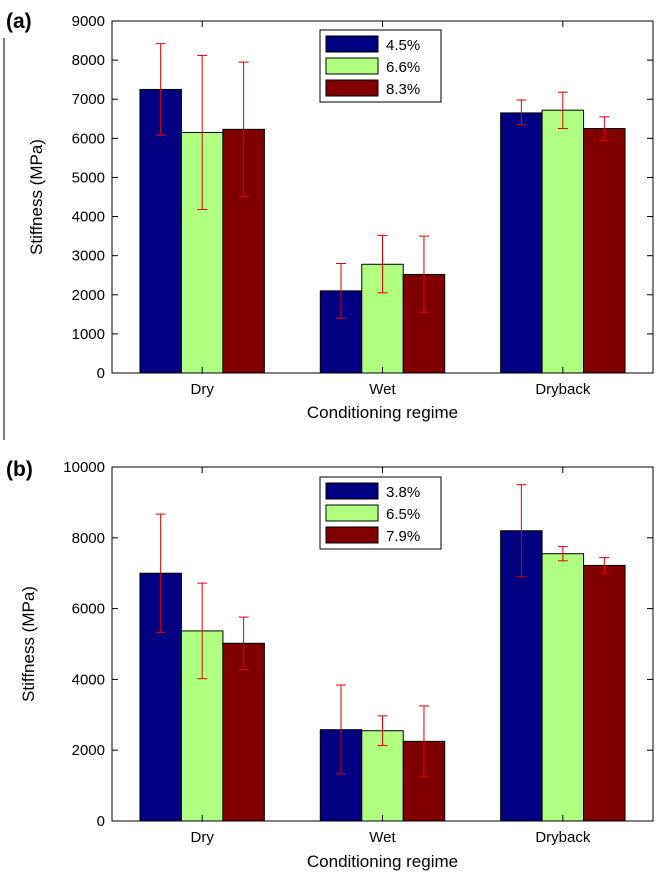 Image resolution: width=665 pixels, height=875 pixels. What do you see at coordinates (403, 67) in the screenshot?
I see `legend-label: 6.6%` at bounding box center [403, 67].